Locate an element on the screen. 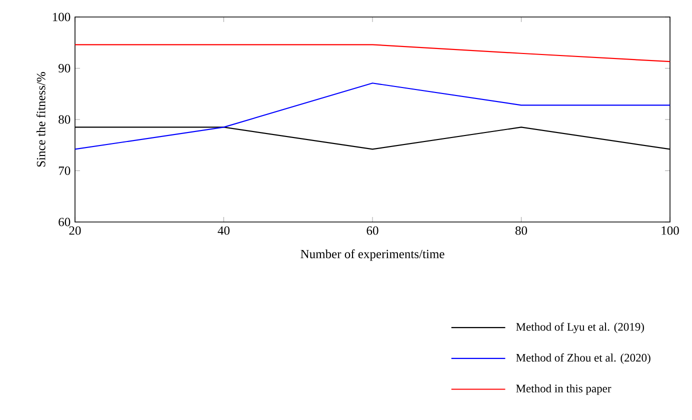 The width and height of the screenshot is (692, 420). y-axis-title: Since the fitness/% is located at coordinates (41, 119).